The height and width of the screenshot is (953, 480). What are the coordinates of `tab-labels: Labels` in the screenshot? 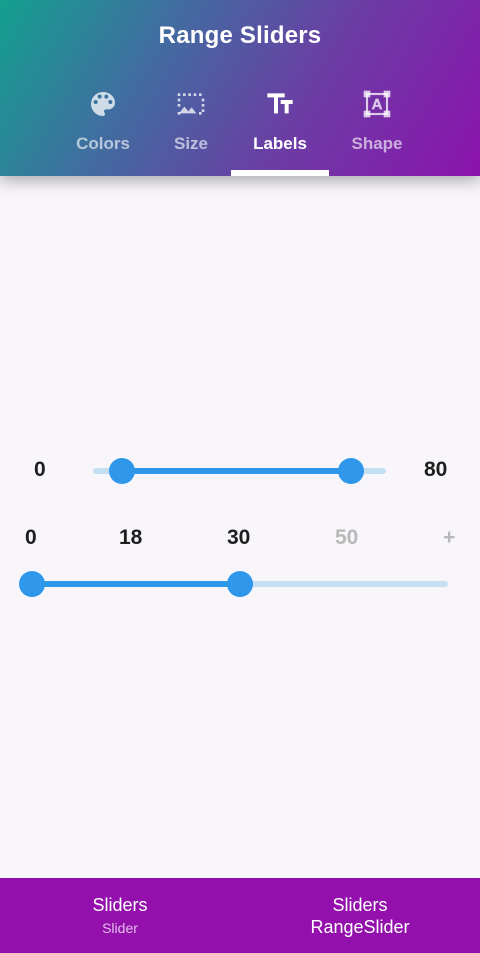 It's located at (280, 132).